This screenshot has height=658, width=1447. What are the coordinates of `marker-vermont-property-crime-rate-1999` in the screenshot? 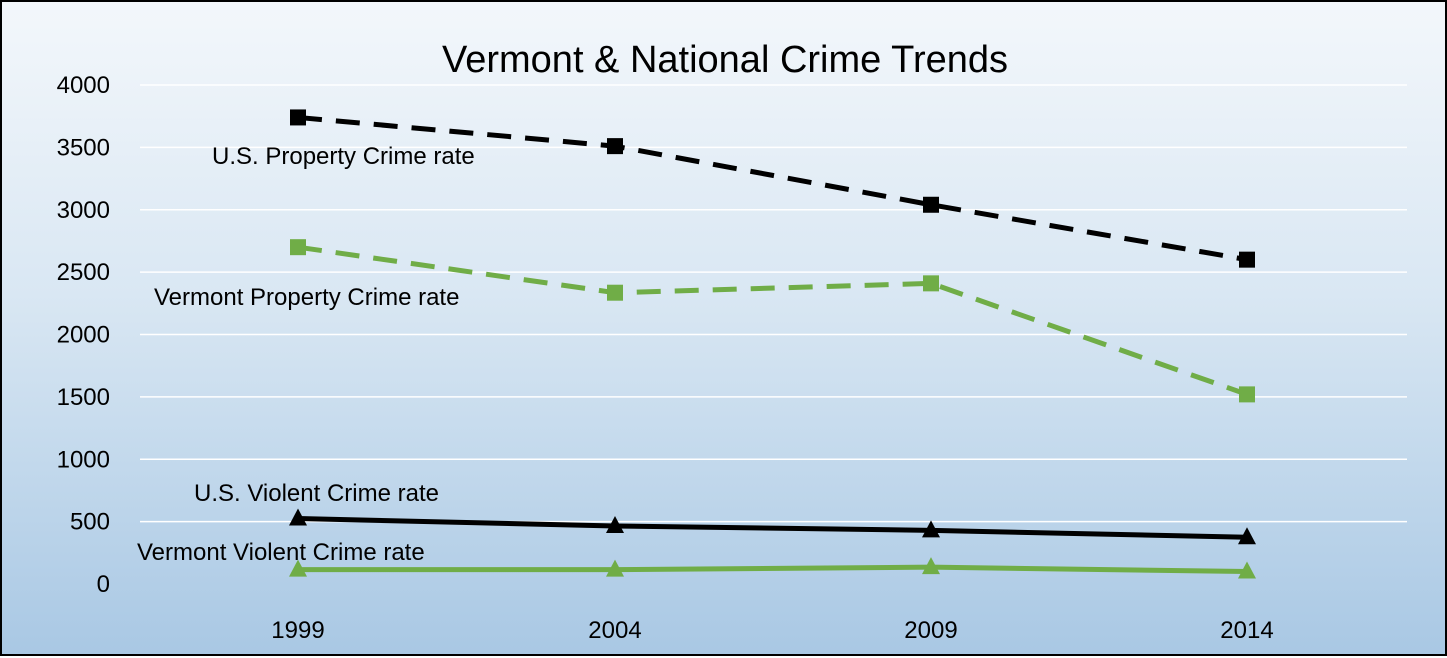 It's located at (298, 247).